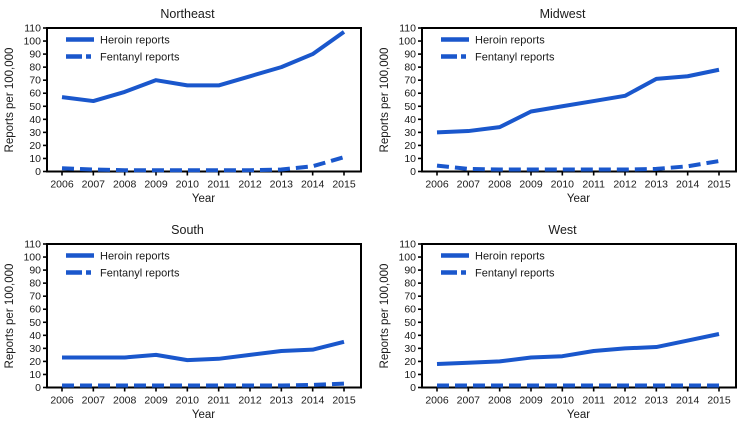  Describe the element at coordinates (10, 316) in the screenshot. I see `south-y-axis-label: Reports per 100,000` at that location.